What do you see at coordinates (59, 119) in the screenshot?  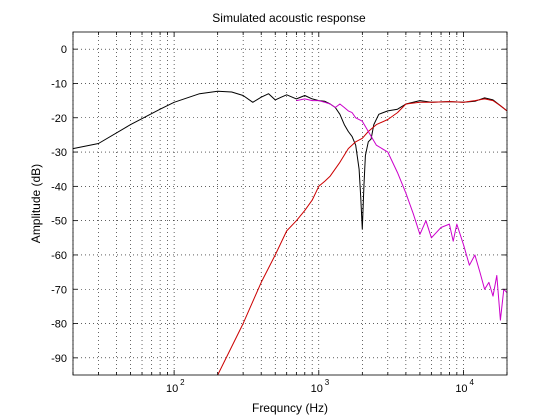 I see `y-tick-label: -20` at bounding box center [59, 119].